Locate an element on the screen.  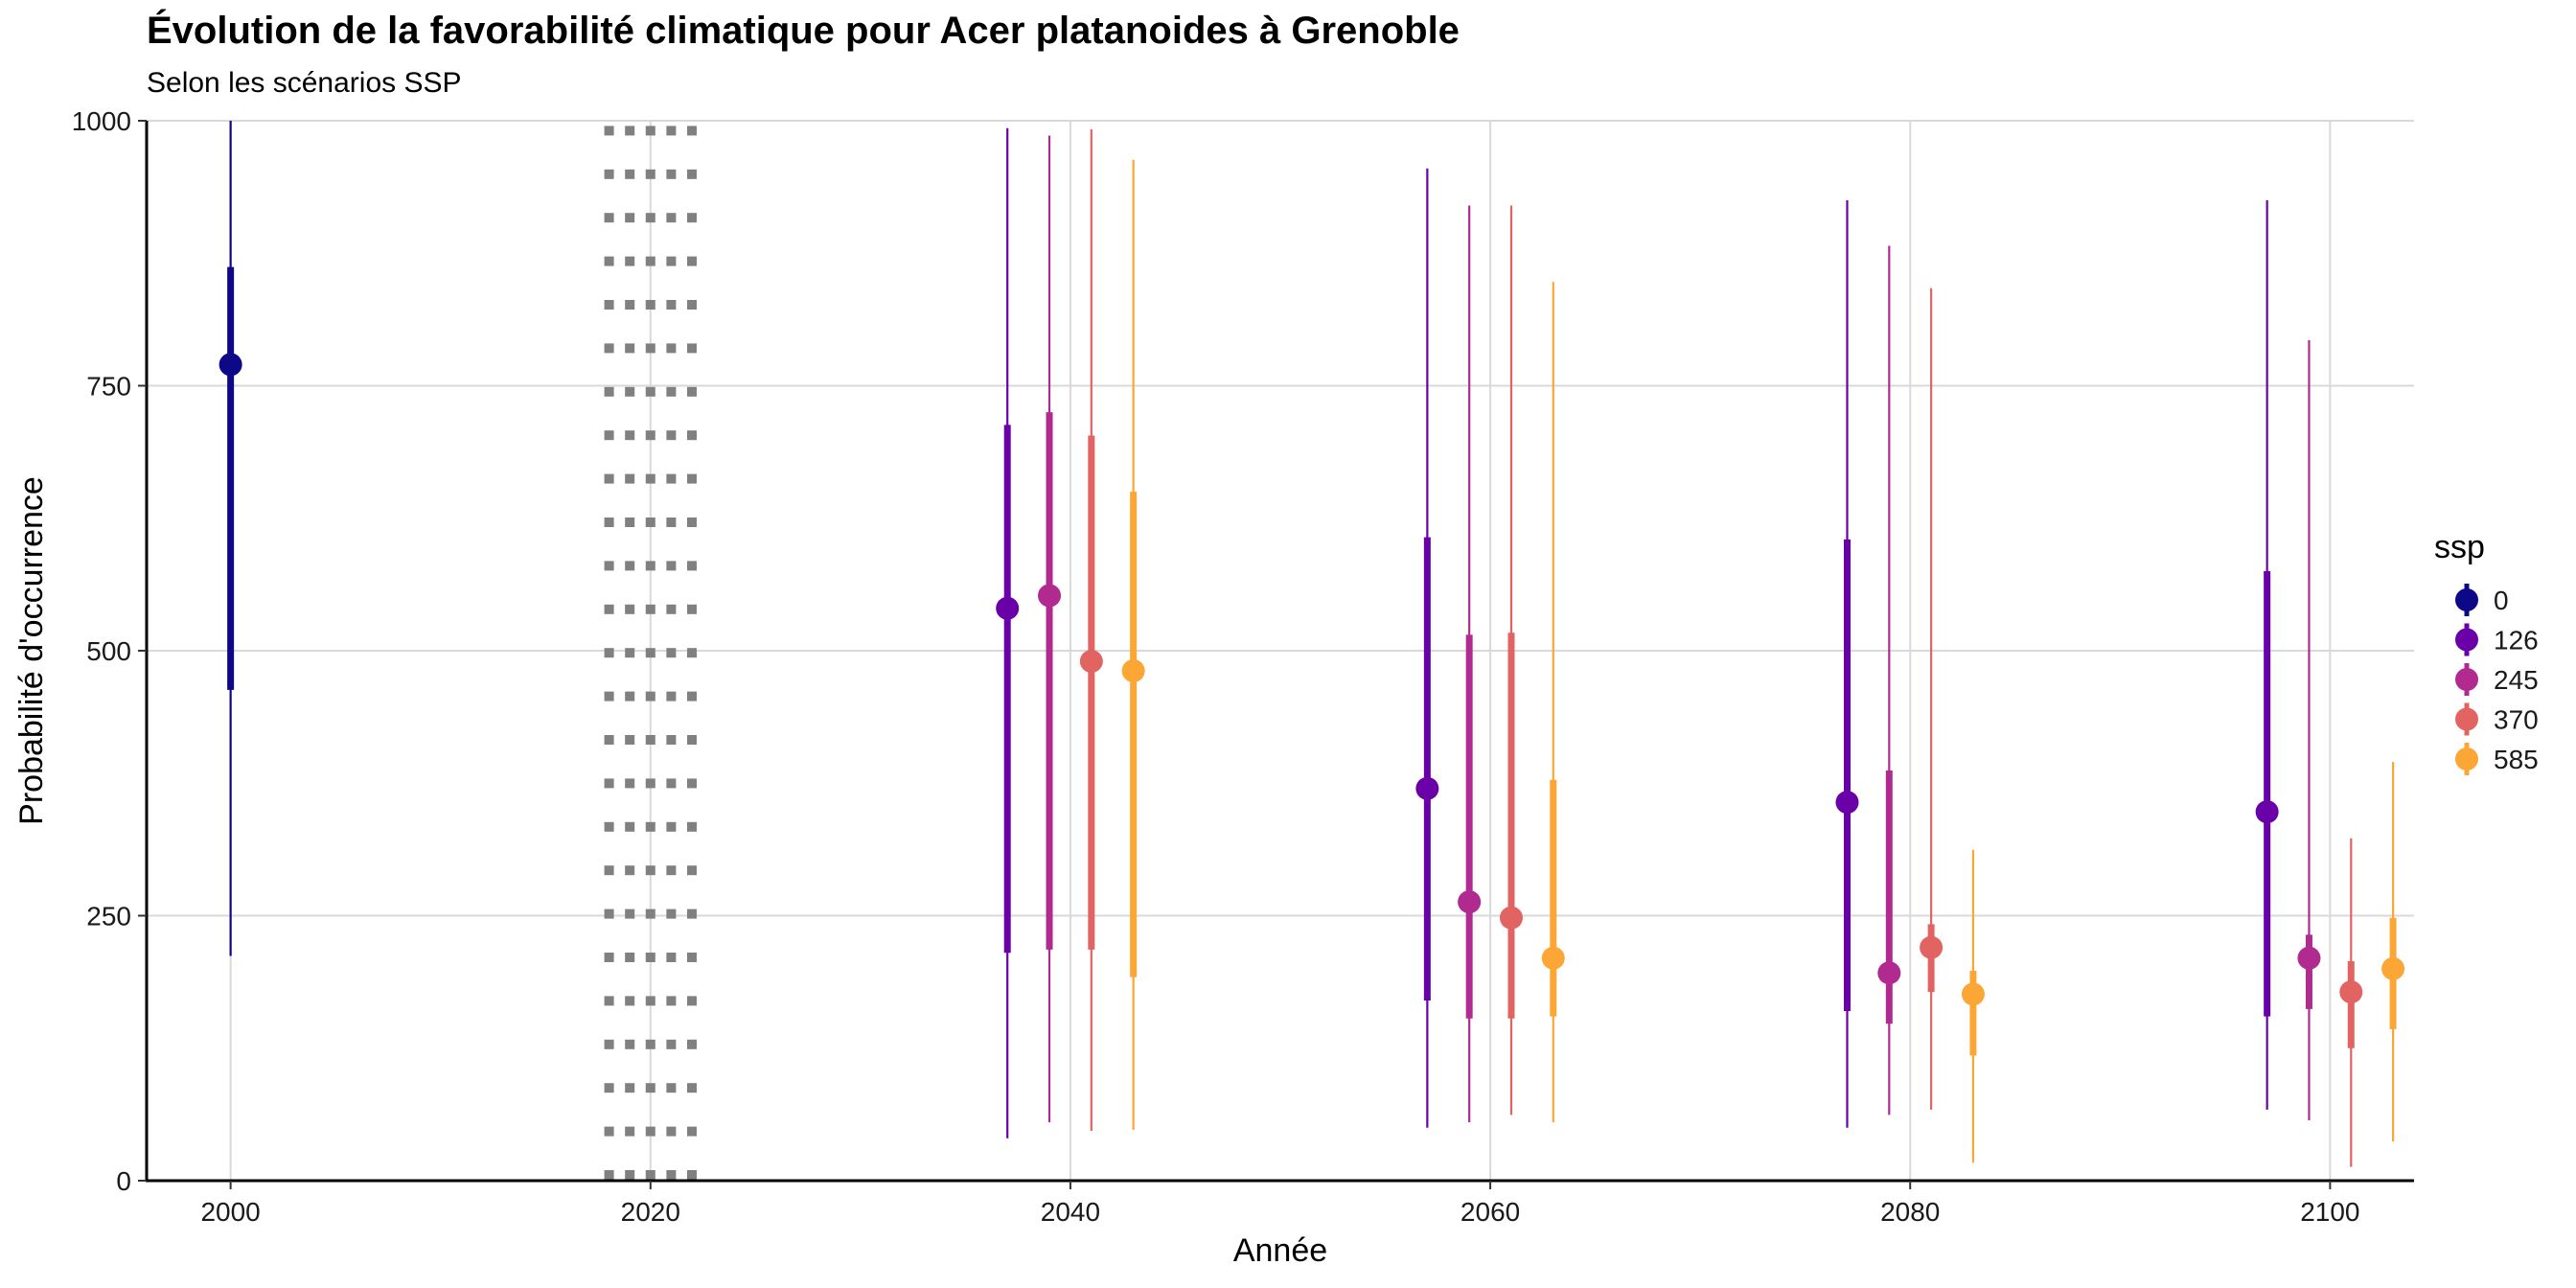
x-tick-label: 2040 is located at coordinates (1070, 1212).